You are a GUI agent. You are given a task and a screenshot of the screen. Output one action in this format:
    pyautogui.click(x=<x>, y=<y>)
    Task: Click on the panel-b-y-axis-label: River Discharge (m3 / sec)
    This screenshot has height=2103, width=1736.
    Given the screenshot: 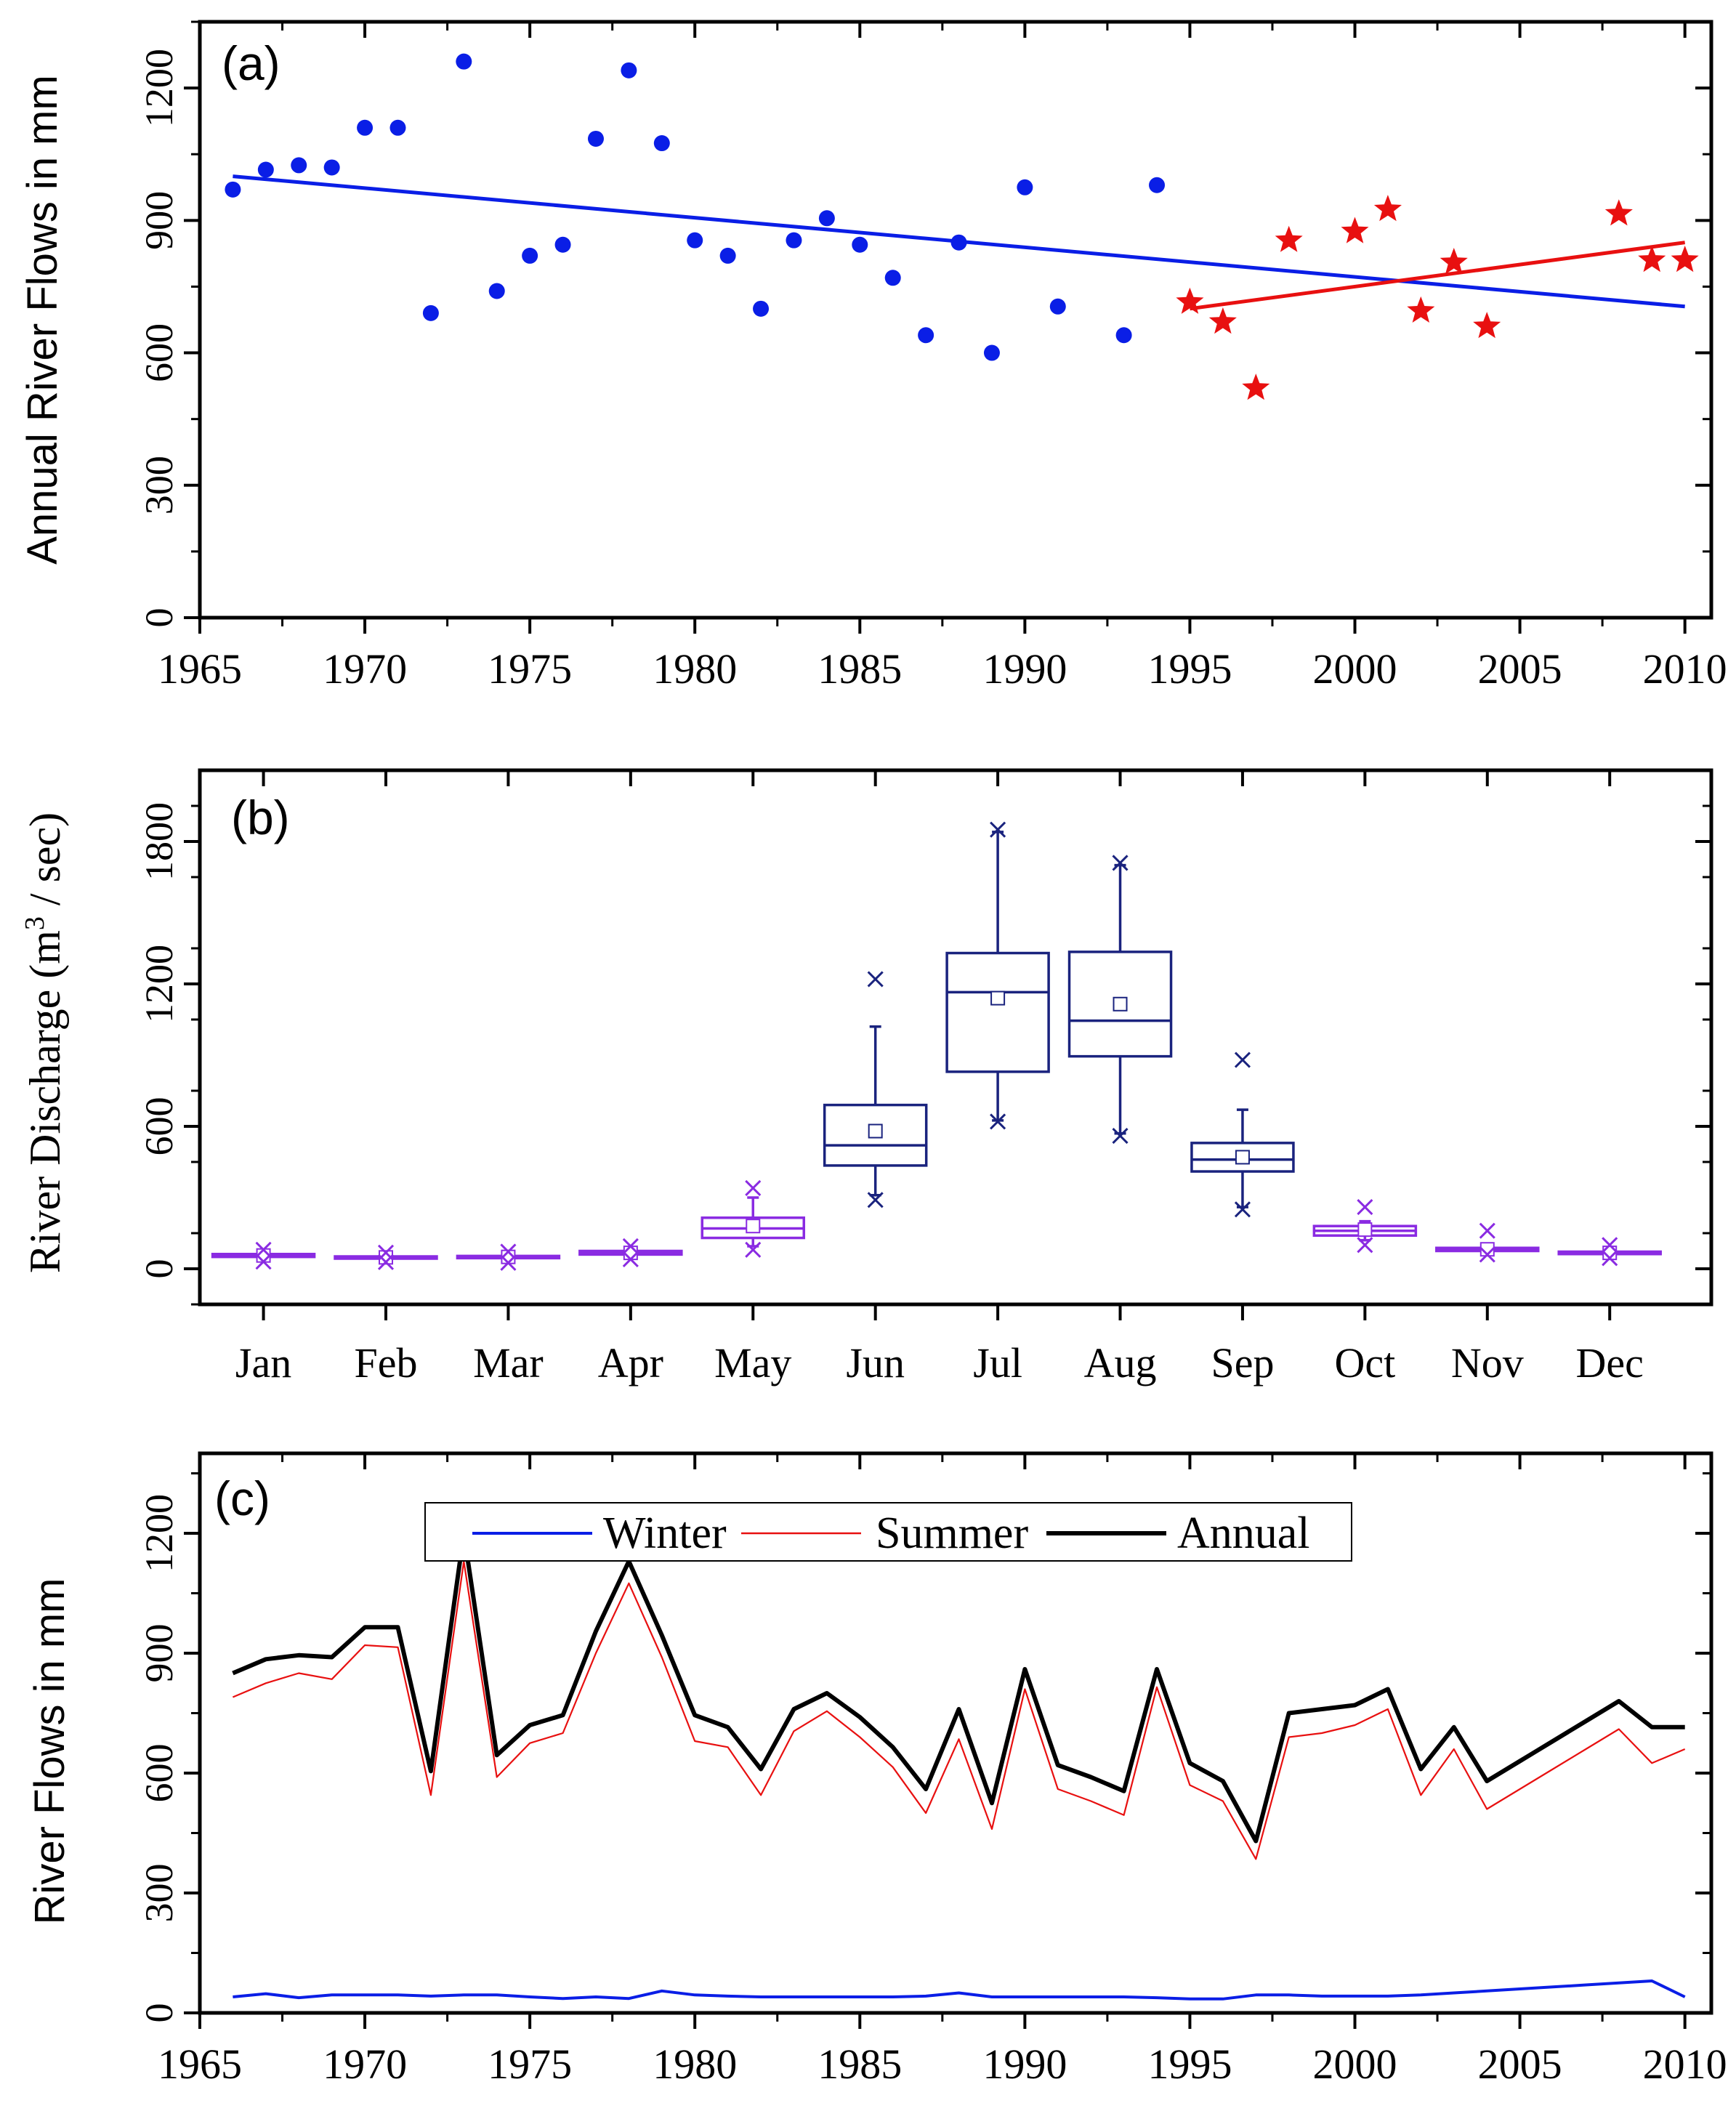 What is the action you would take?
    pyautogui.click(x=44, y=1042)
    